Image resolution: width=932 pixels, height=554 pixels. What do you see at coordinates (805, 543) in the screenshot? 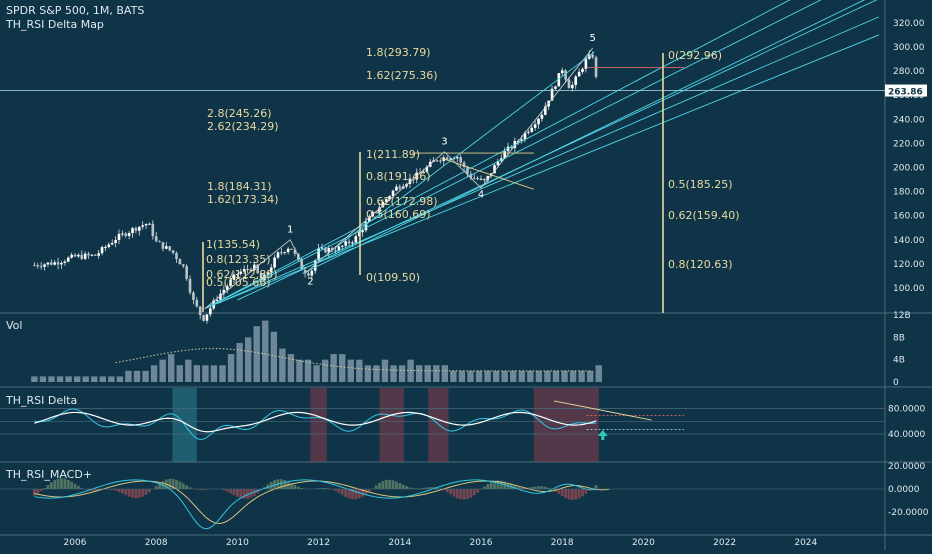
I see `x-tick-label: 2024` at bounding box center [805, 543].